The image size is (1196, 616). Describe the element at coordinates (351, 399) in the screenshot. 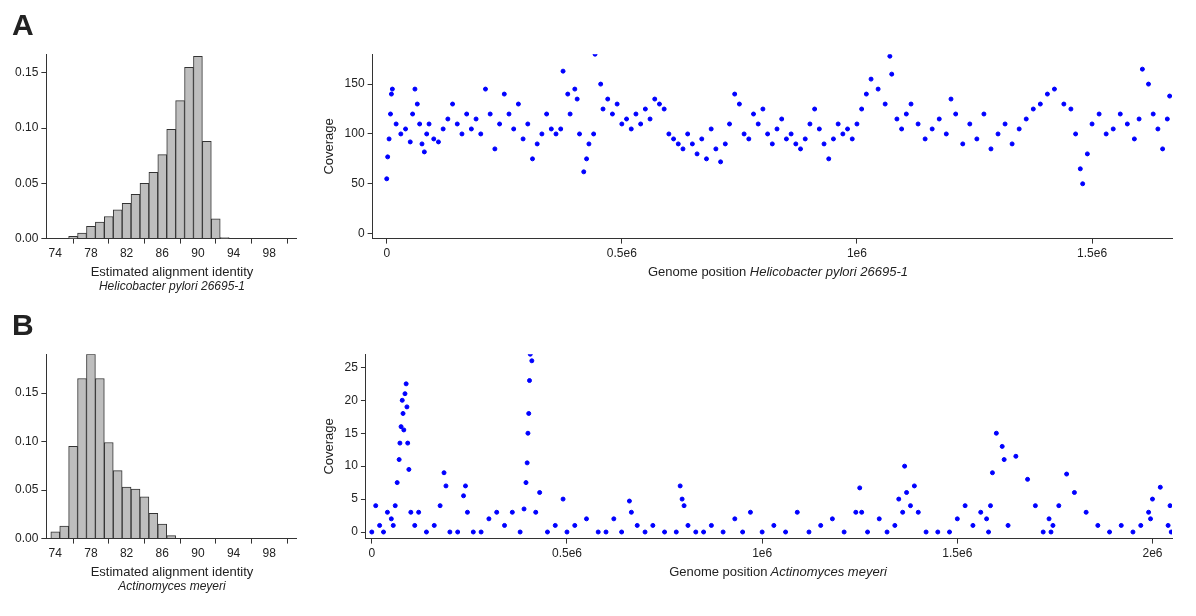

I see `y-tick-label: 20` at that location.